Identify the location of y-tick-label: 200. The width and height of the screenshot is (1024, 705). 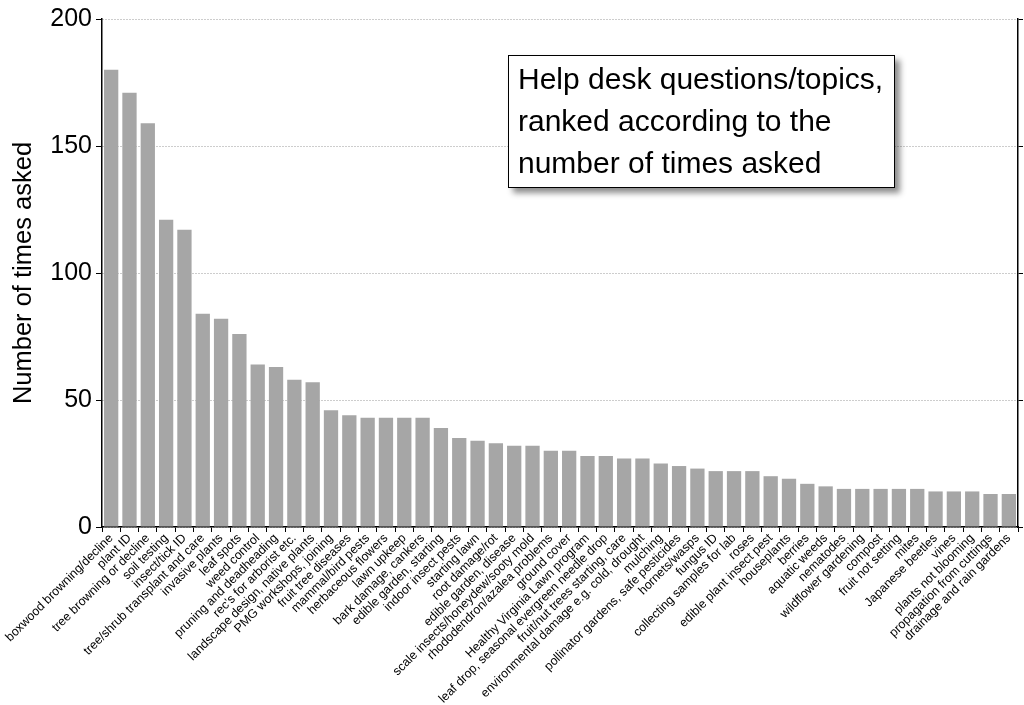
(71, 16).